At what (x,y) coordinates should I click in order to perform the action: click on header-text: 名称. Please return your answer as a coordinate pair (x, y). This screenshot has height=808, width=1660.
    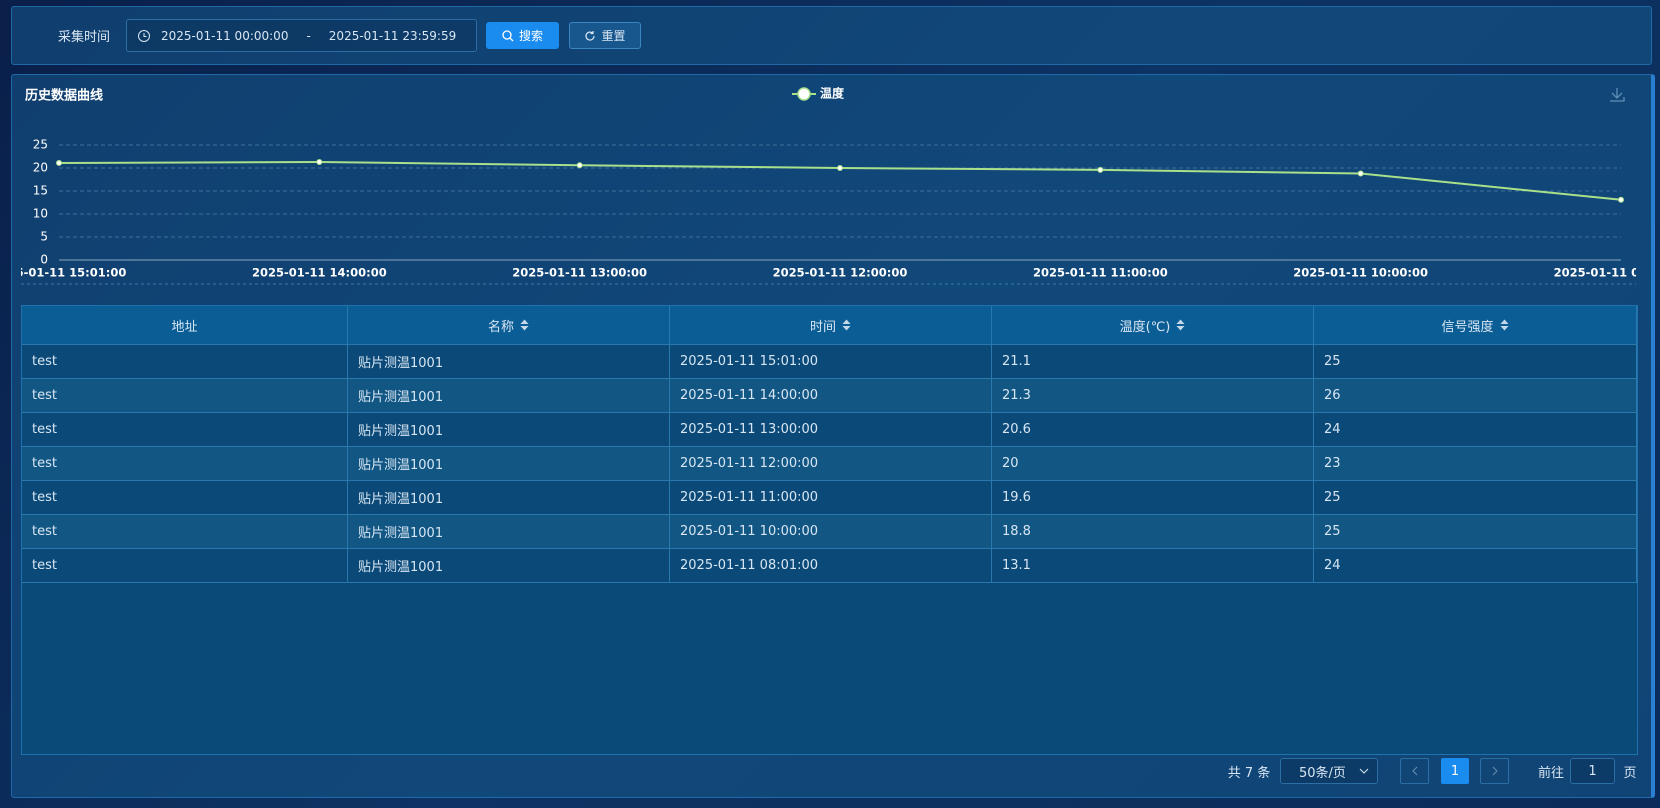
    Looking at the image, I should click on (501, 325).